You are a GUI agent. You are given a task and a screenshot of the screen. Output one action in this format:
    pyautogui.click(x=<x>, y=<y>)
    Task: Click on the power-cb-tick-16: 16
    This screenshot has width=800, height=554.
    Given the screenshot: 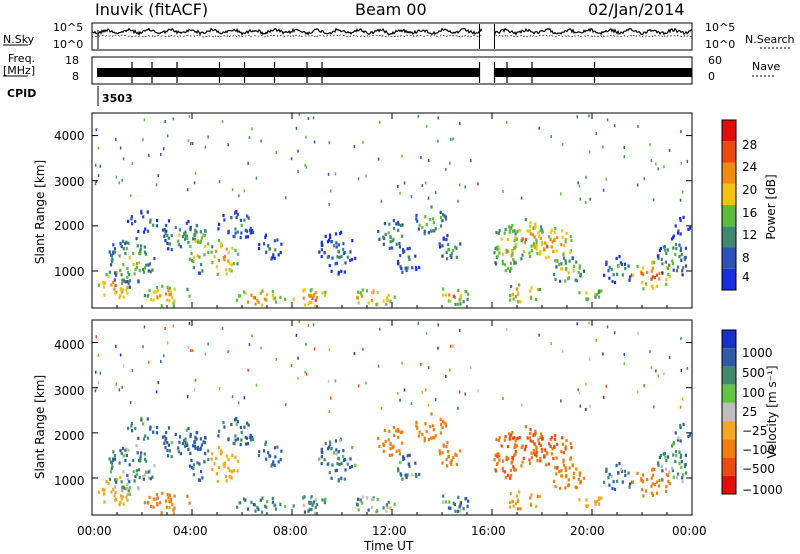 What is the action you would take?
    pyautogui.click(x=750, y=213)
    